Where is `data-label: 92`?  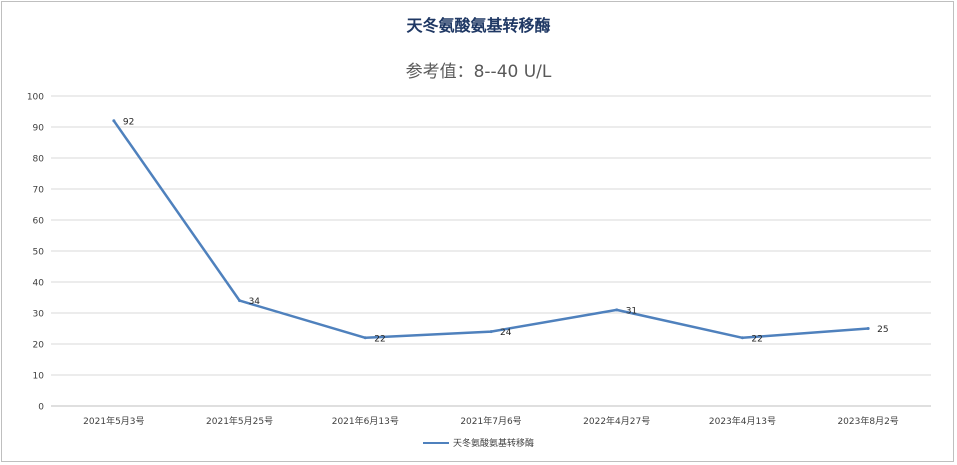 data-label: 92 is located at coordinates (128, 122).